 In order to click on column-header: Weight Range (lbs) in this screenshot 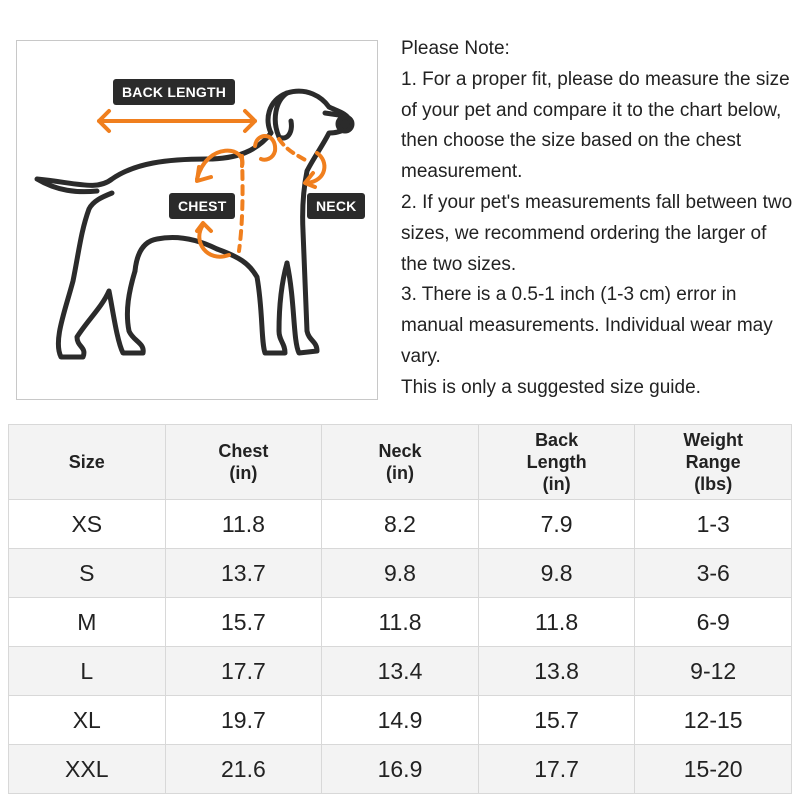, I will do `click(713, 462)`.